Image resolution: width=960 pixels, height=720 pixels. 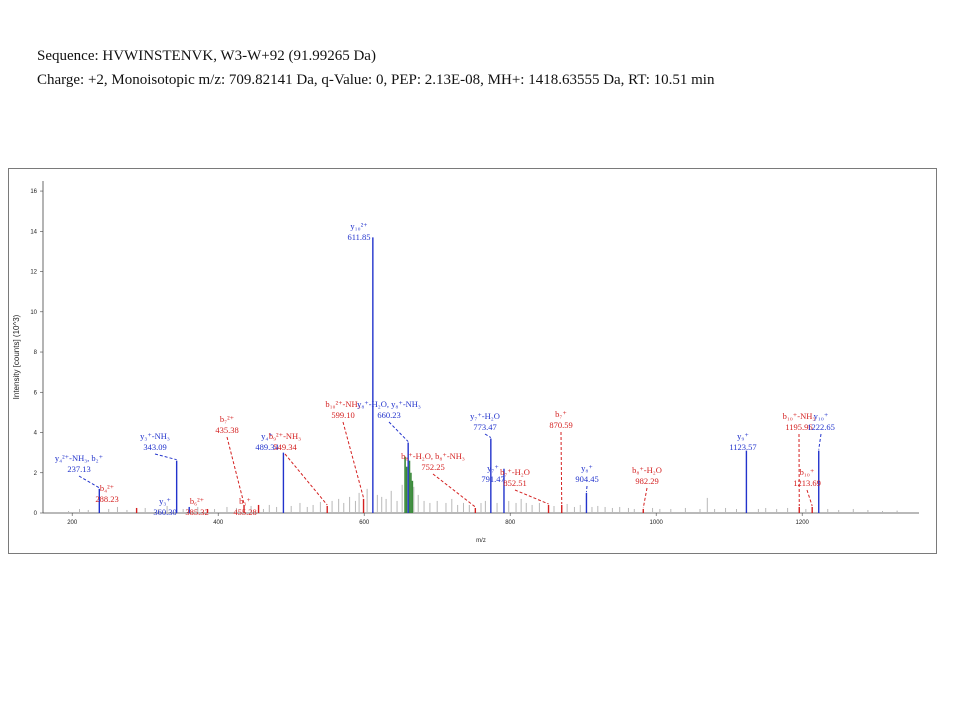 I want to click on y-tick-label: 0, so click(x=36, y=514).